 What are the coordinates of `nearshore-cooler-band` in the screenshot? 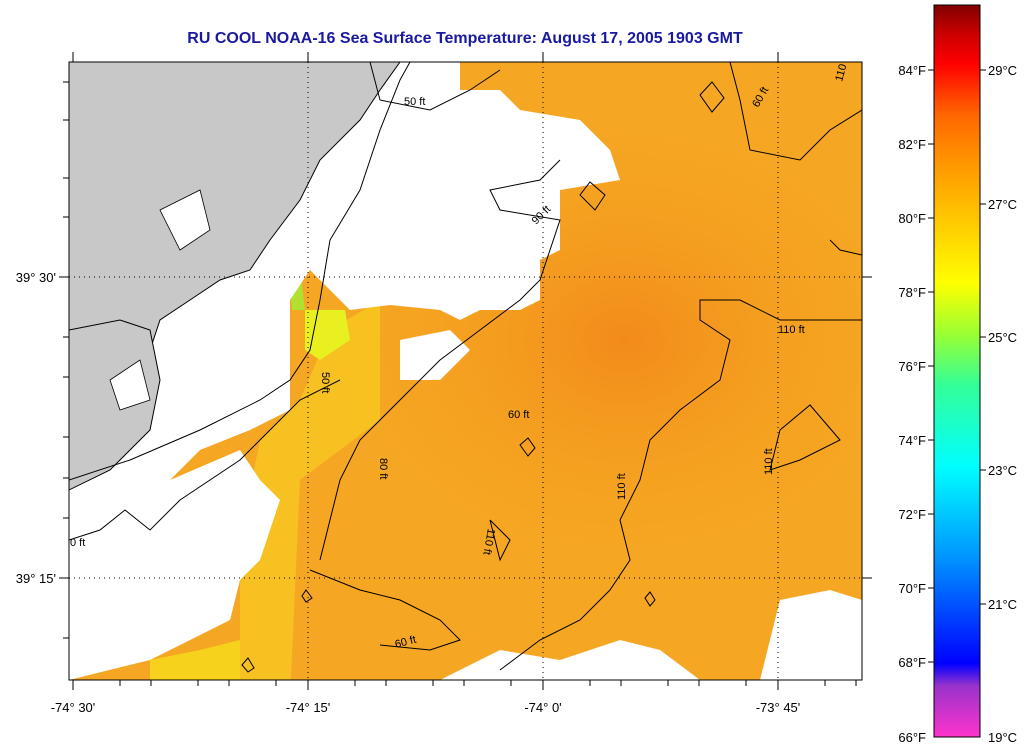 It's located at (310, 490).